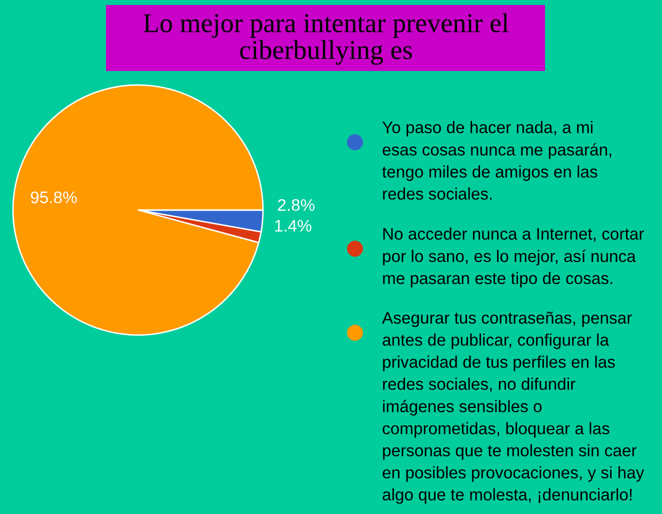 This screenshot has height=514, width=662. What do you see at coordinates (293, 226) in the screenshot?
I see `data-label: 1.4%` at bounding box center [293, 226].